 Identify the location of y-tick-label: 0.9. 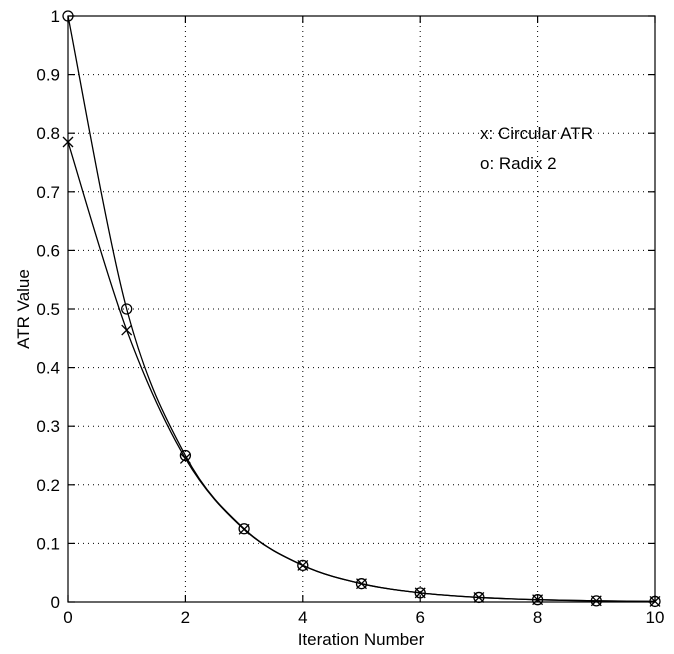
(48, 75).